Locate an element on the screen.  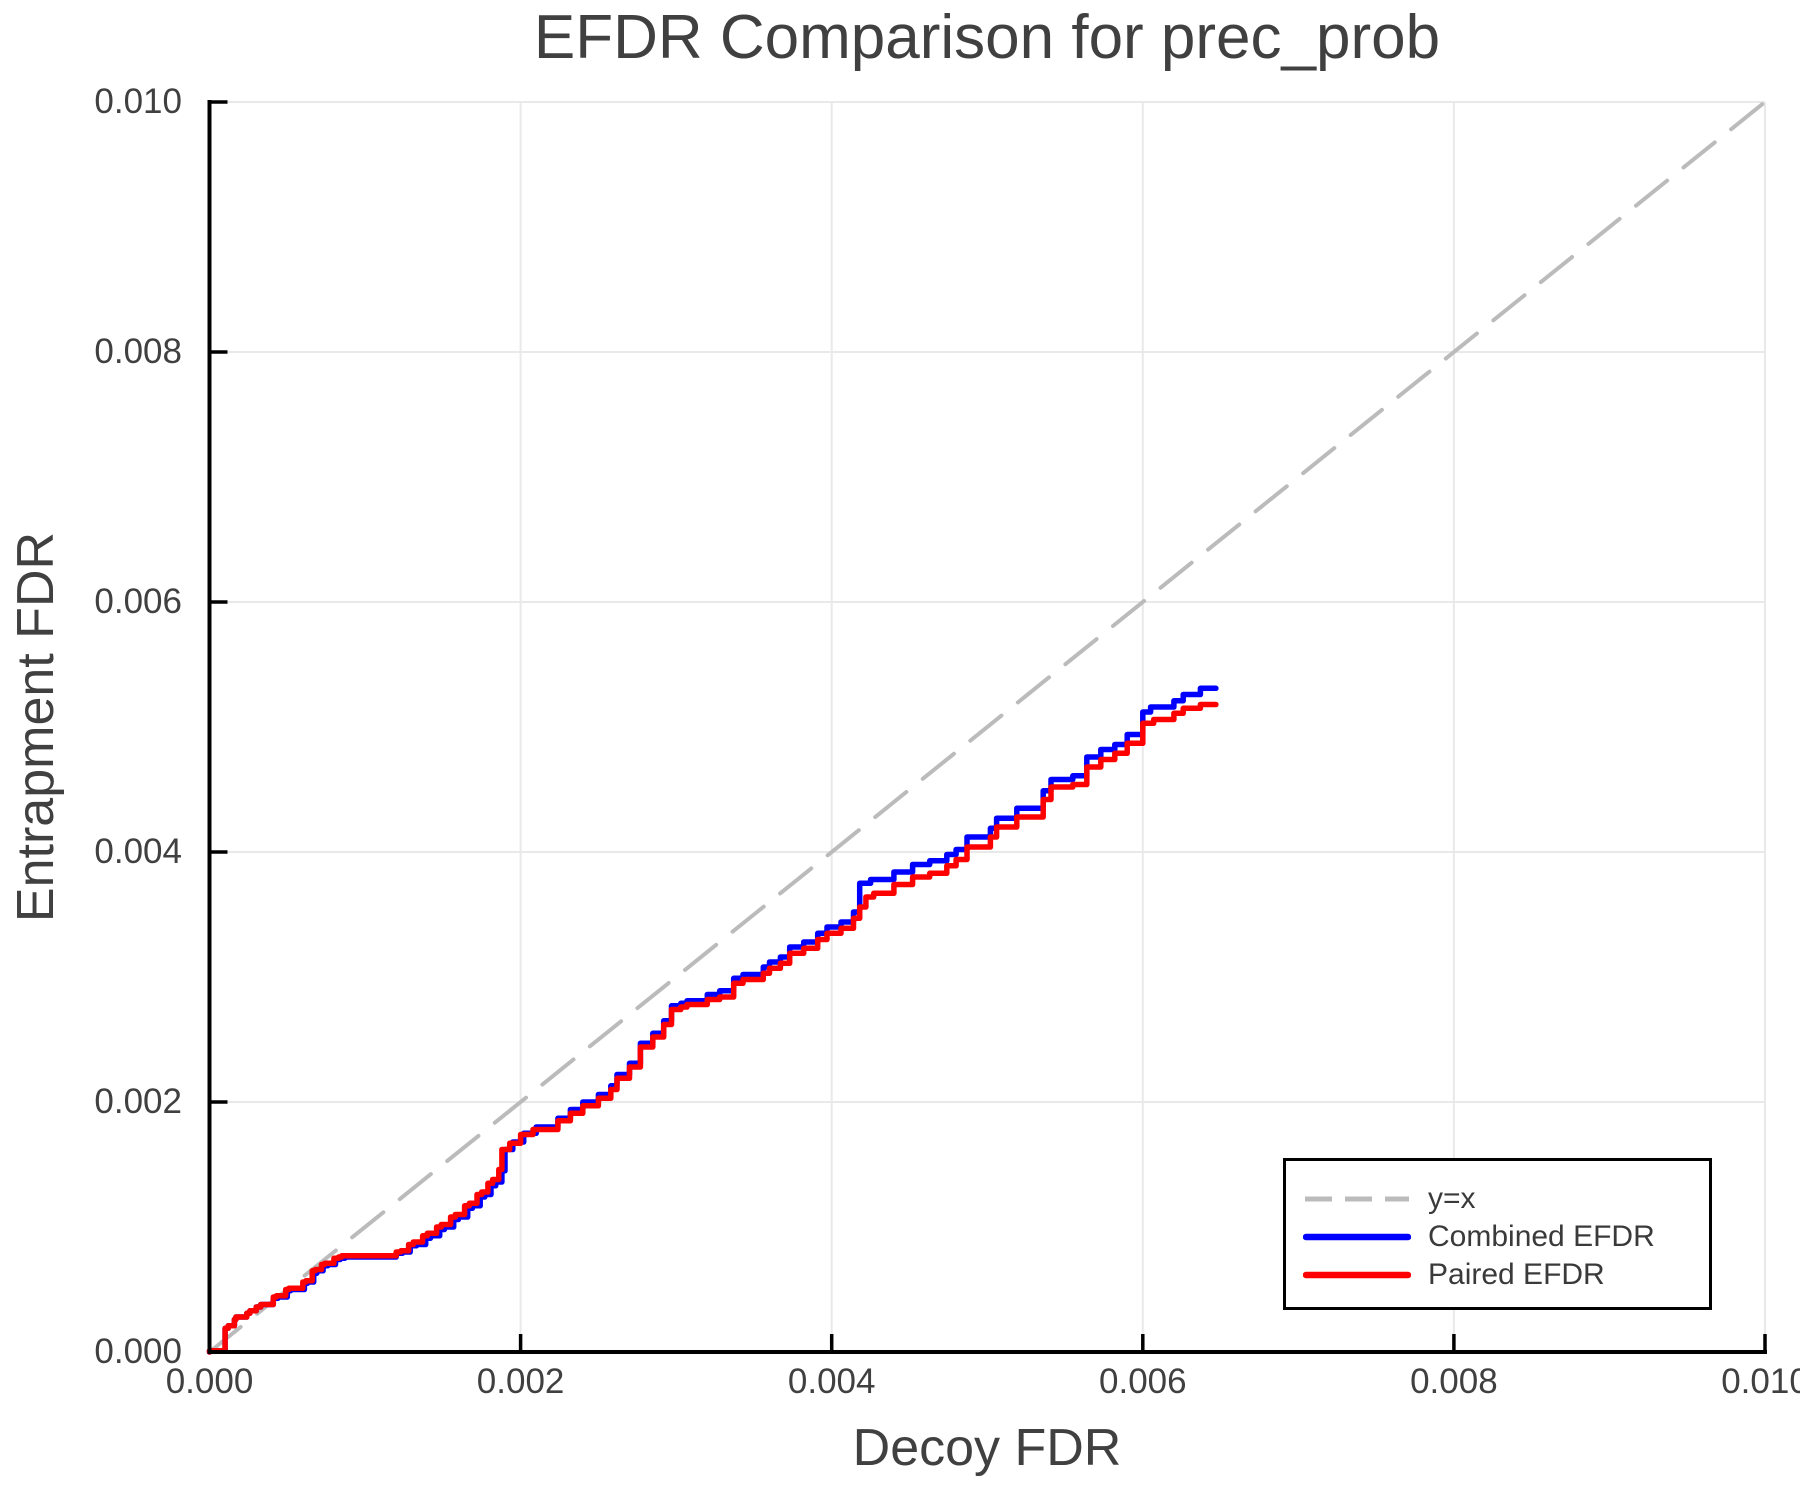
legend-label-combined: Combined EFDR is located at coordinates (1541, 1236).